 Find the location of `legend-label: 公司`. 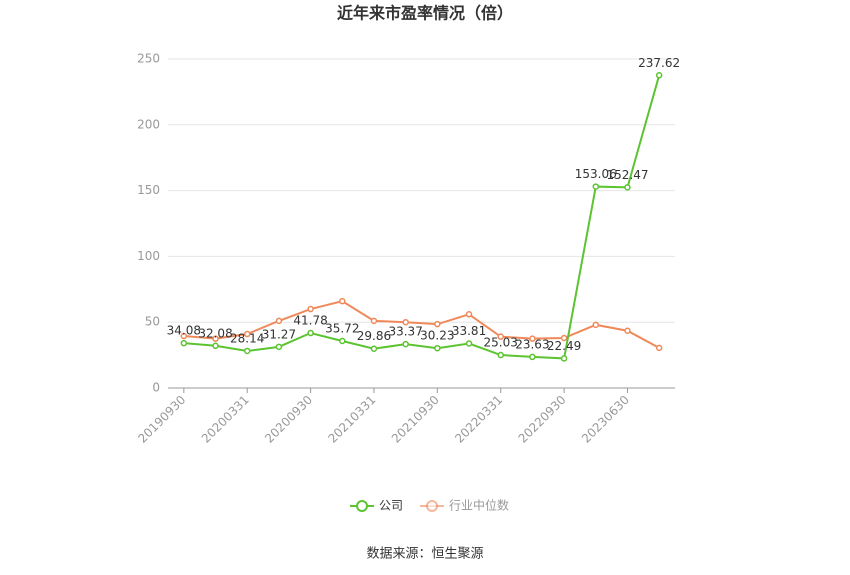

legend-label: 公司 is located at coordinates (391, 506).